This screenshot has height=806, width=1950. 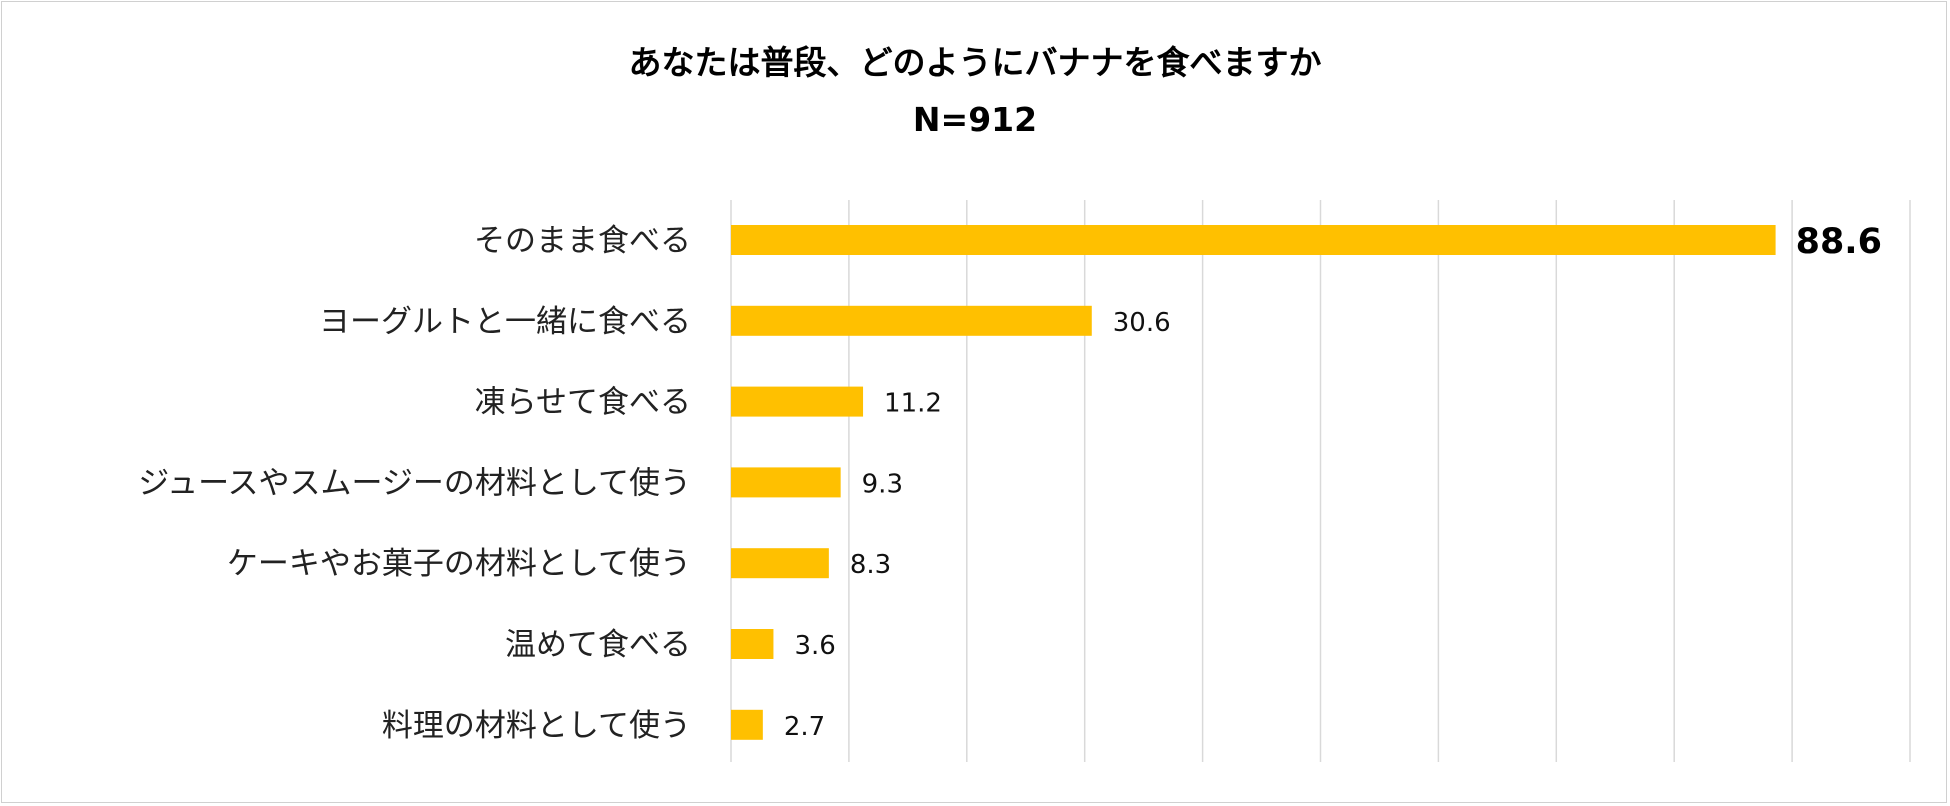 I want to click on category-label: そのまま食べる, so click(x=582, y=241).